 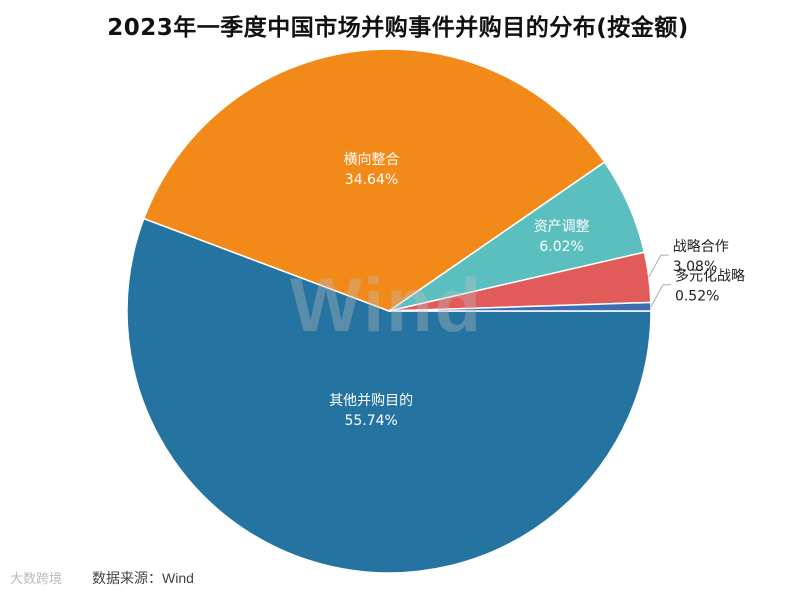 What do you see at coordinates (36, 579) in the screenshot?
I see `source-logo-watermark: 大数跨境` at bounding box center [36, 579].